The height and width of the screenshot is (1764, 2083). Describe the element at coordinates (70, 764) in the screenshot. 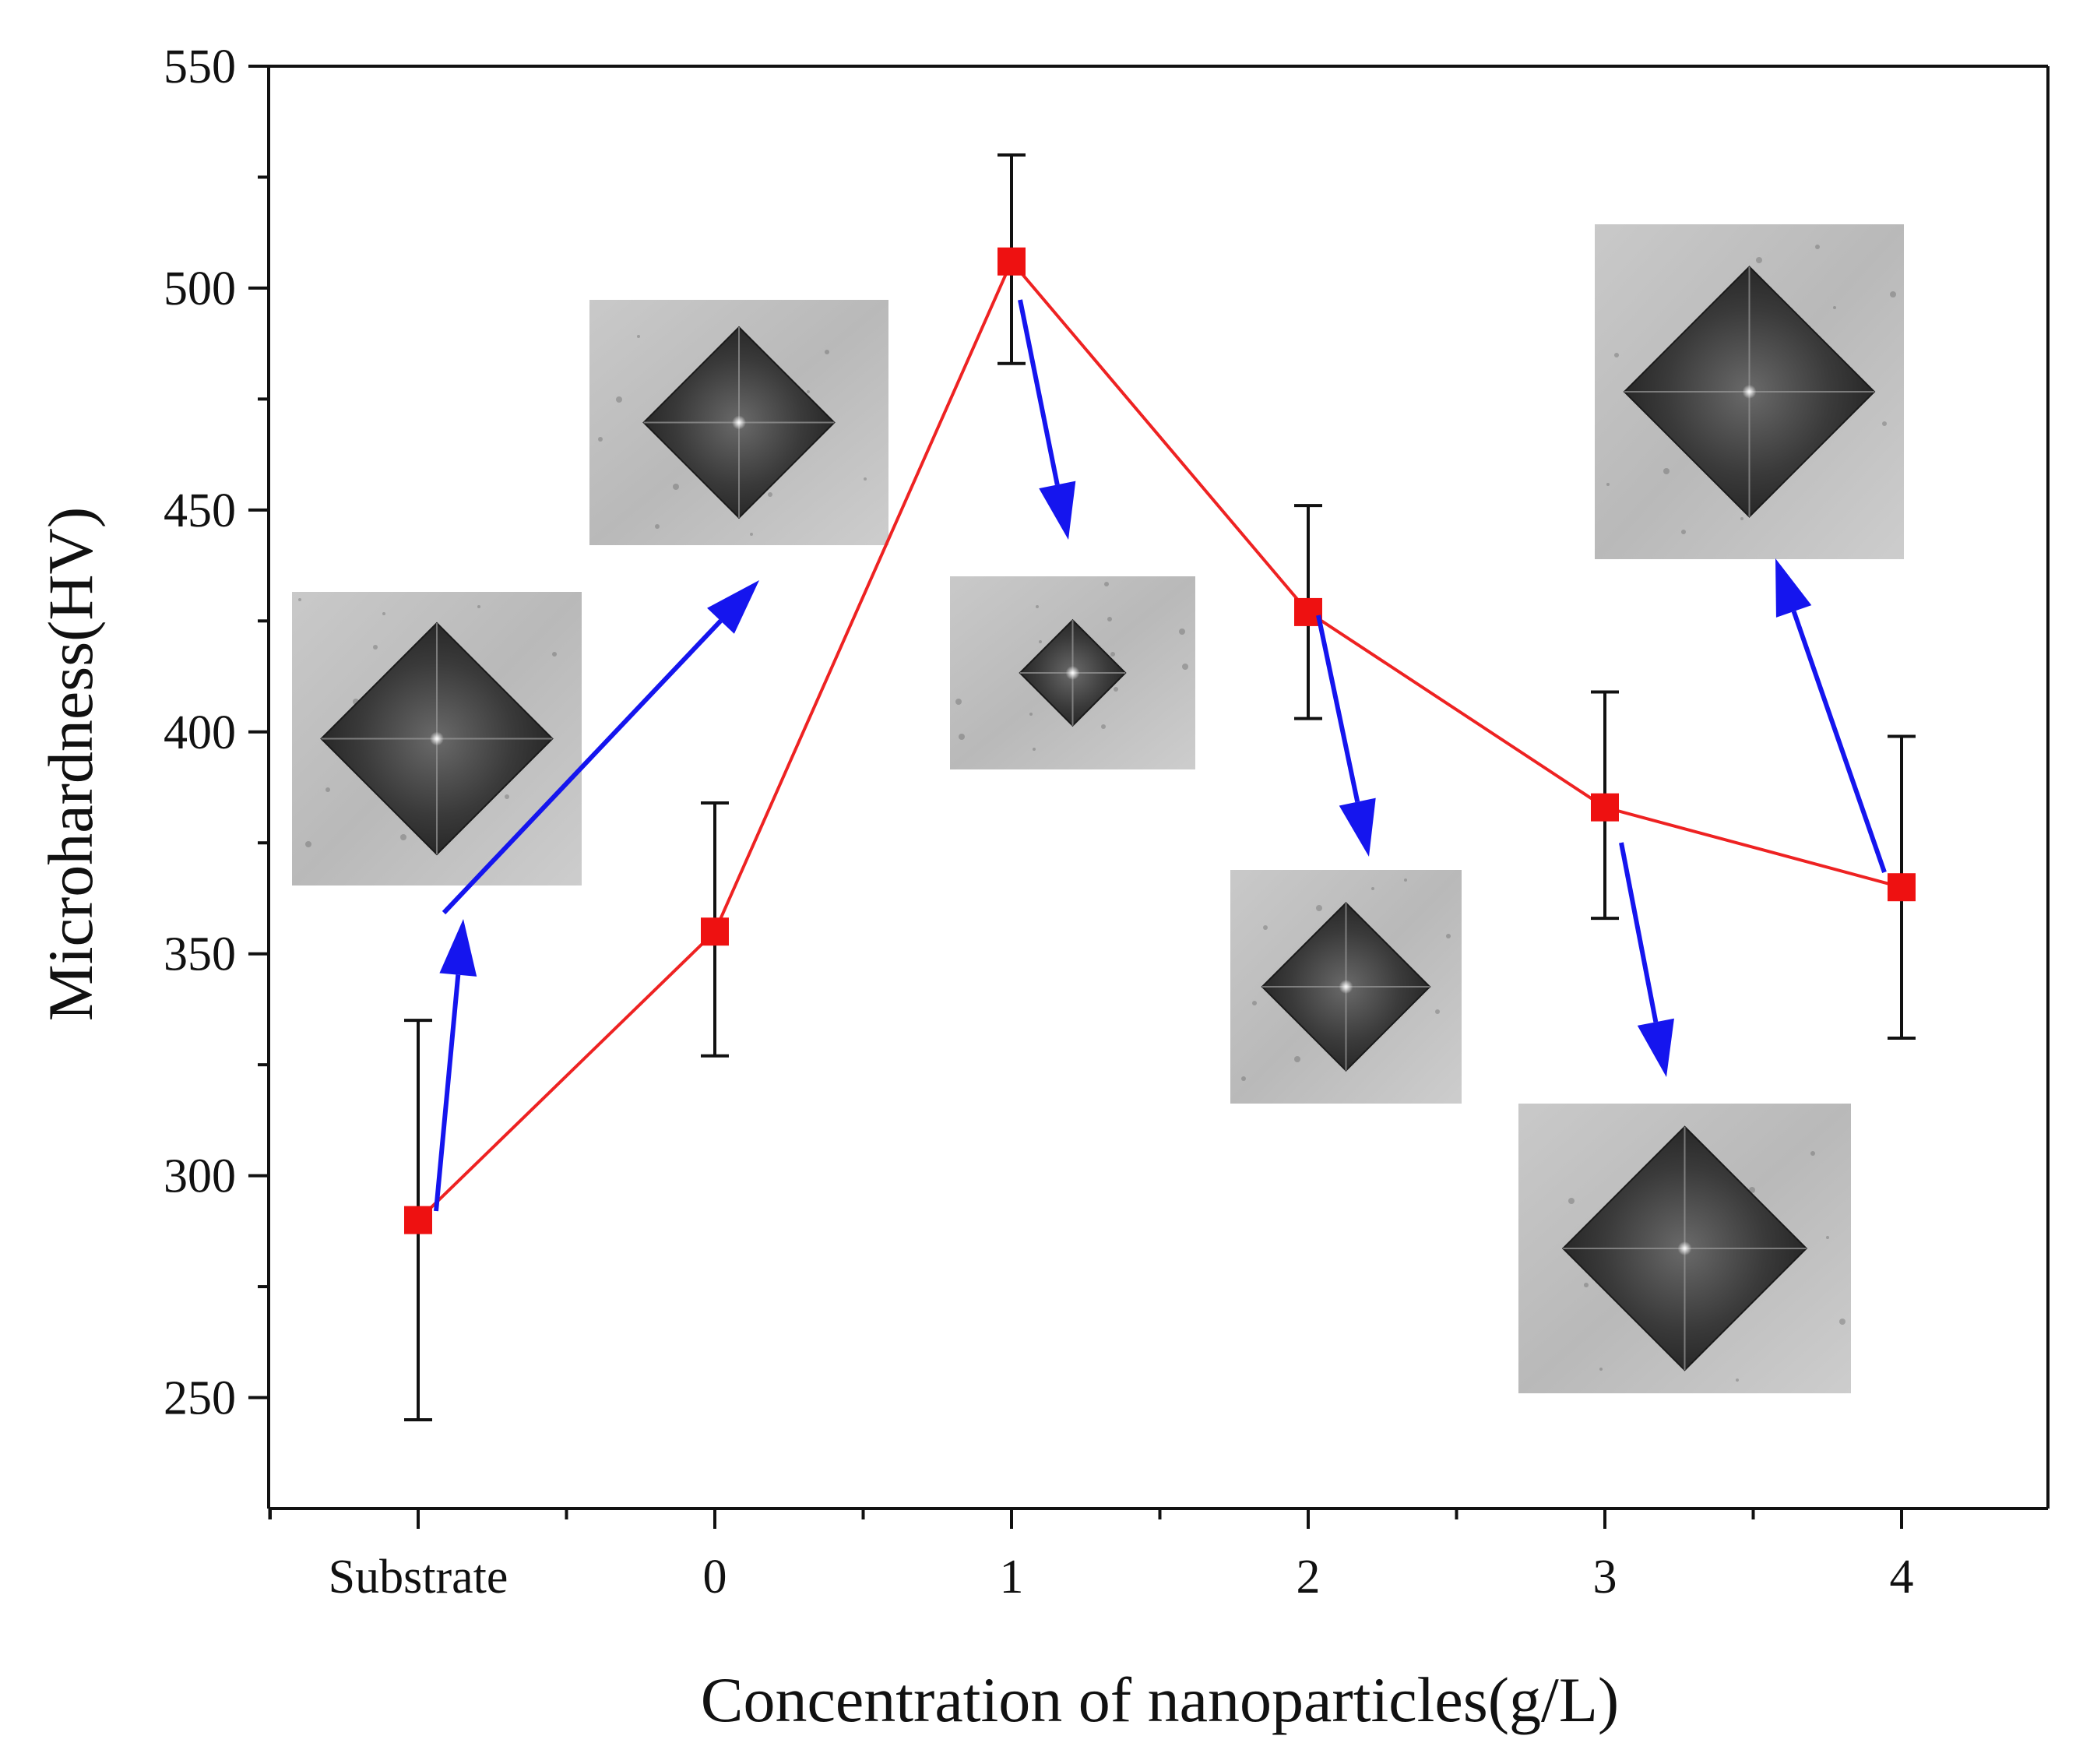

I see `y-axis-title: Microhardness(HV)` at that location.